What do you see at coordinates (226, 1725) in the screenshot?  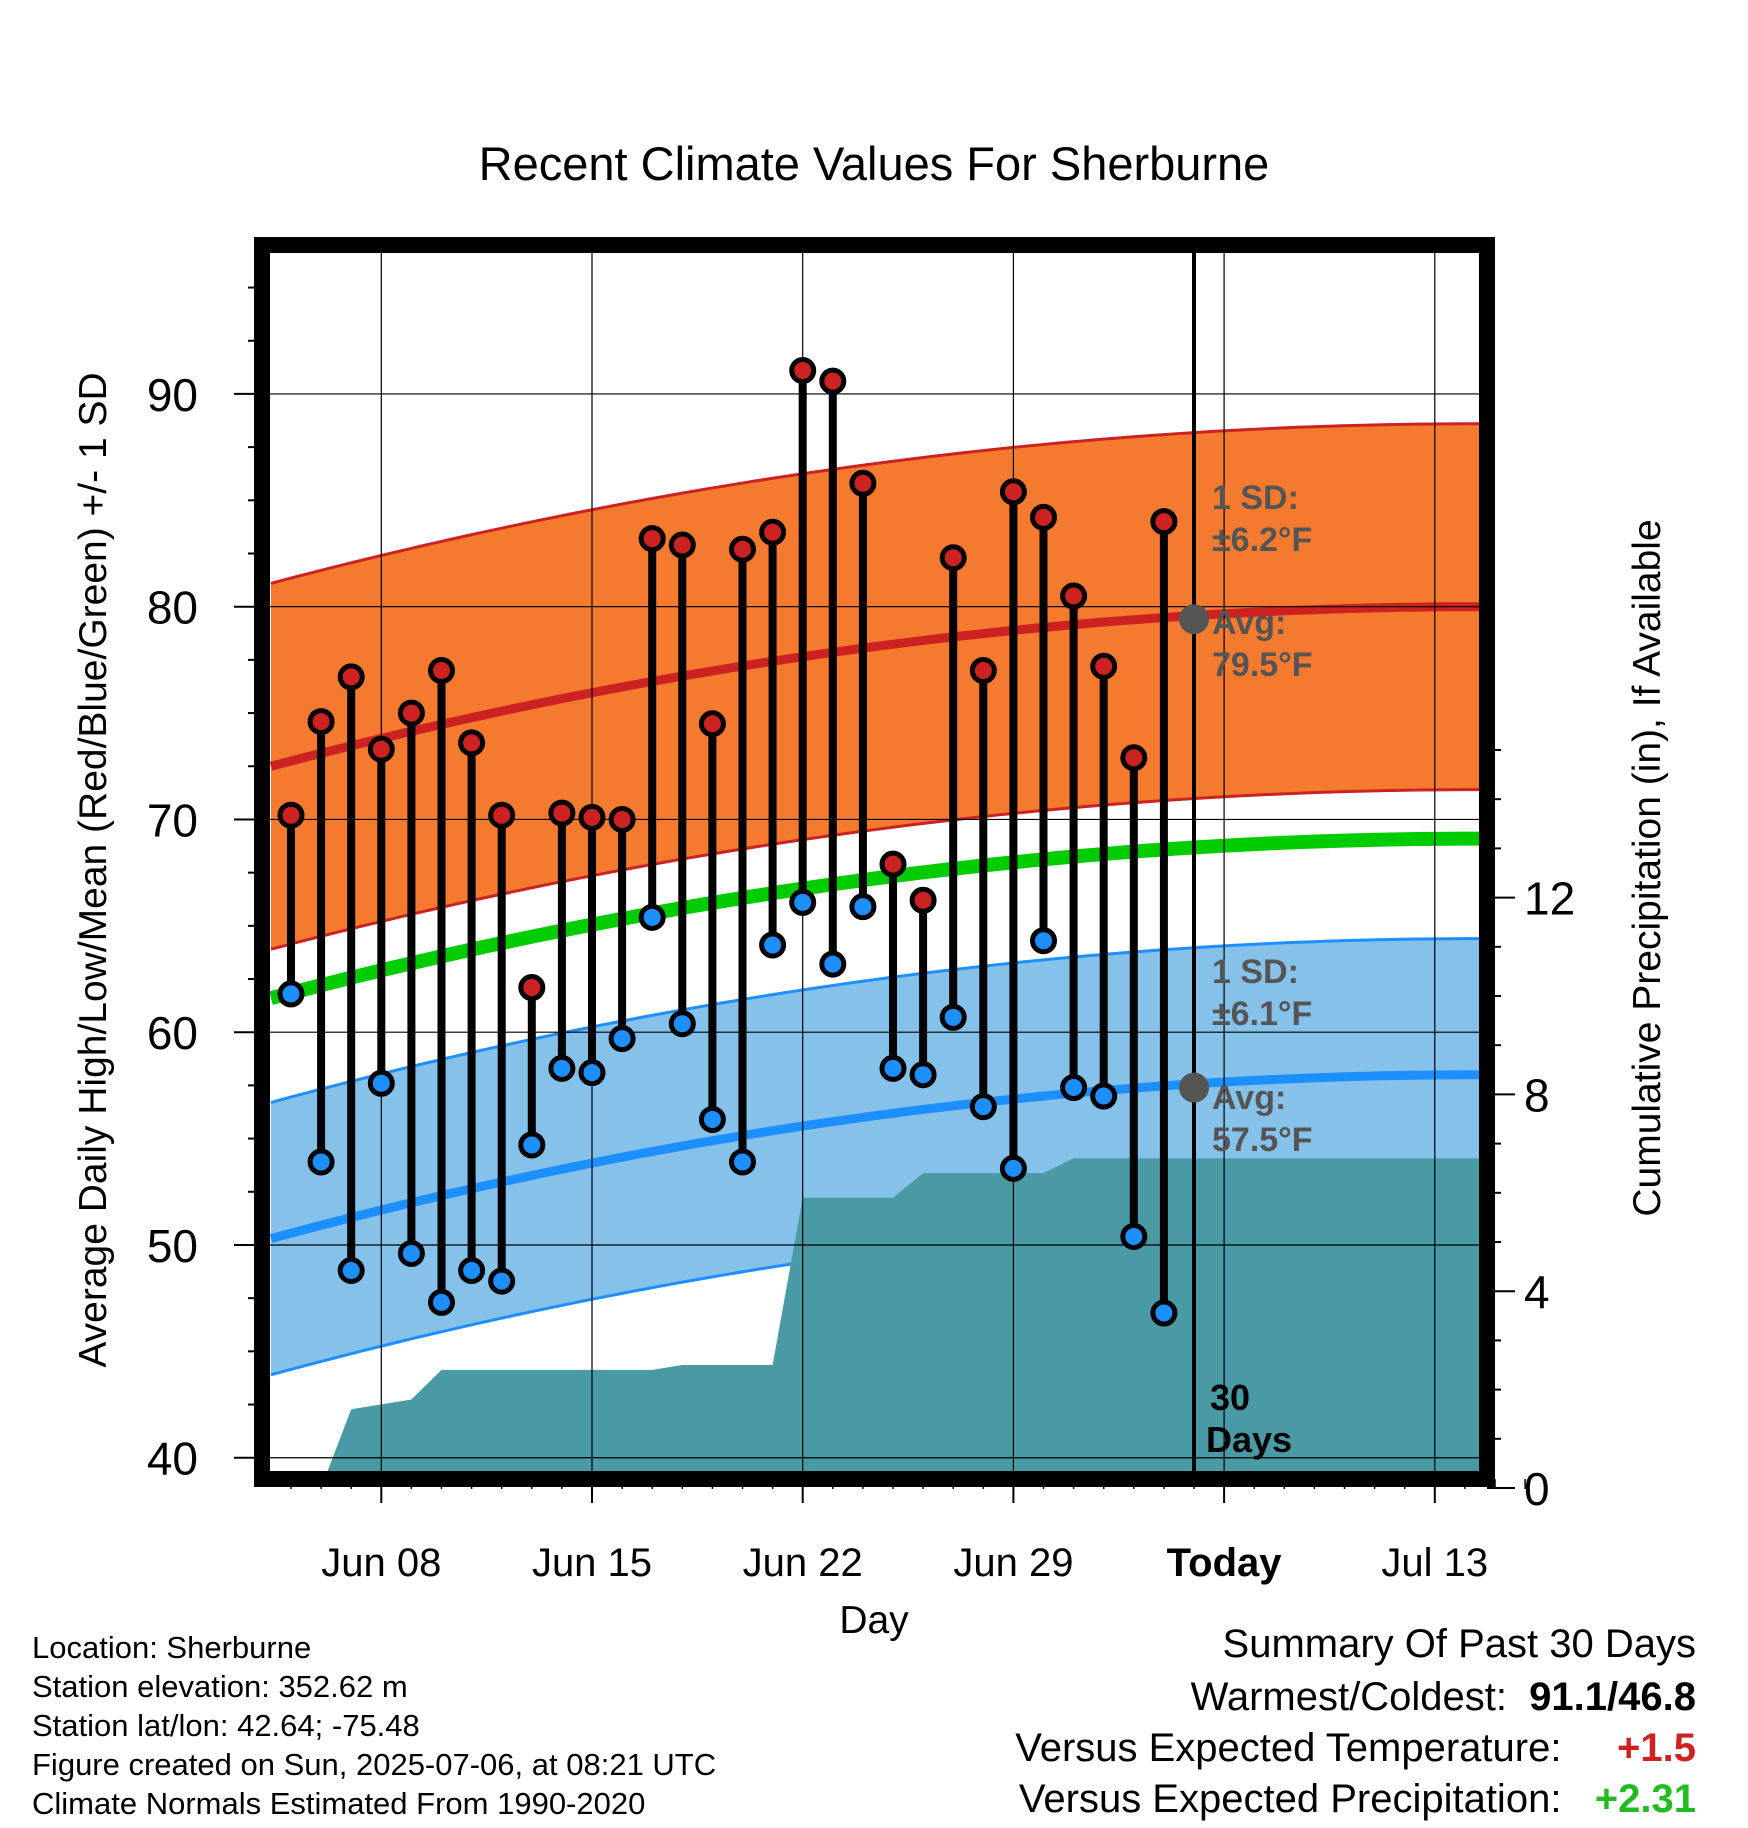 I see `footer-latlon: Station lat/lon: 42.64; -75.48` at bounding box center [226, 1725].